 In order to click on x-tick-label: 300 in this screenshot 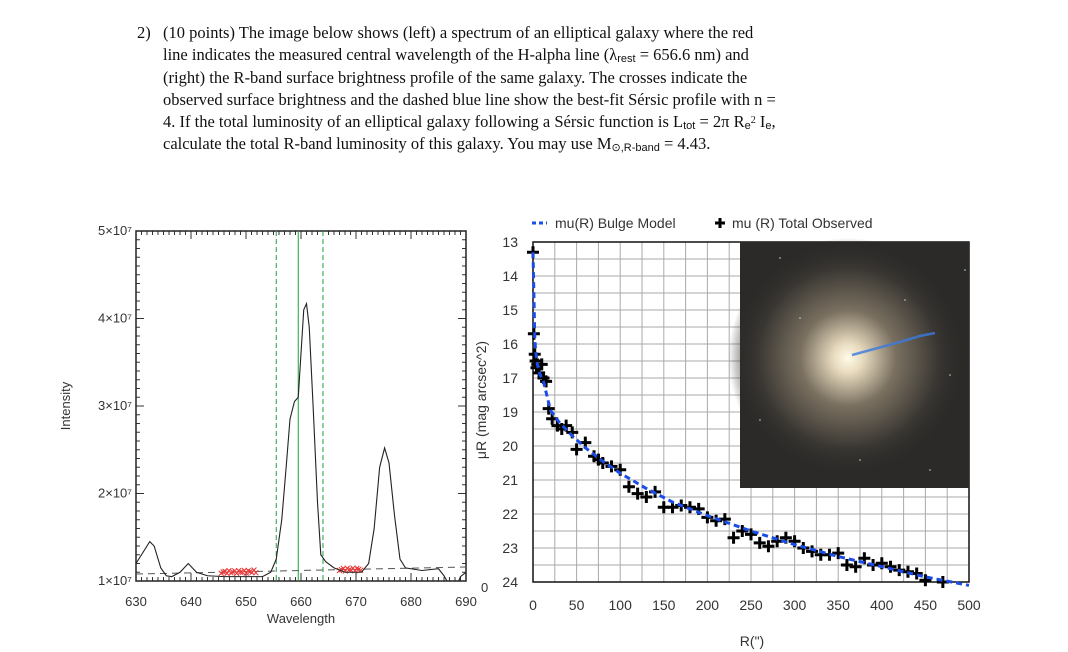, I will do `click(795, 605)`.